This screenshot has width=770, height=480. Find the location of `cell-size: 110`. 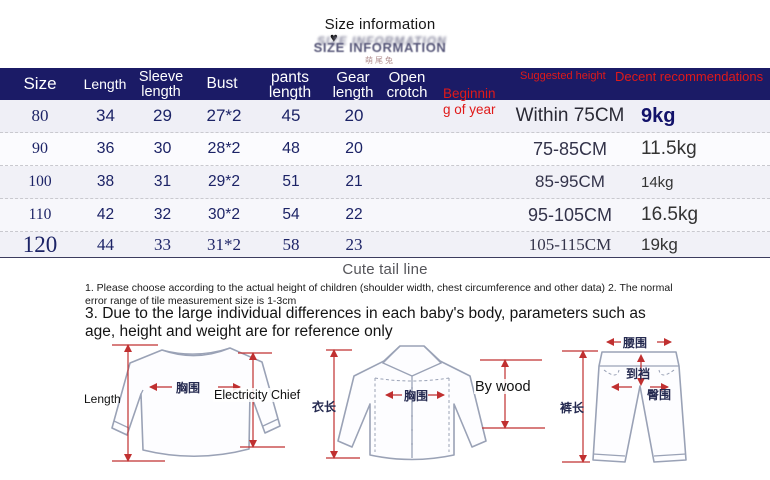

cell-size: 110 is located at coordinates (40, 214).